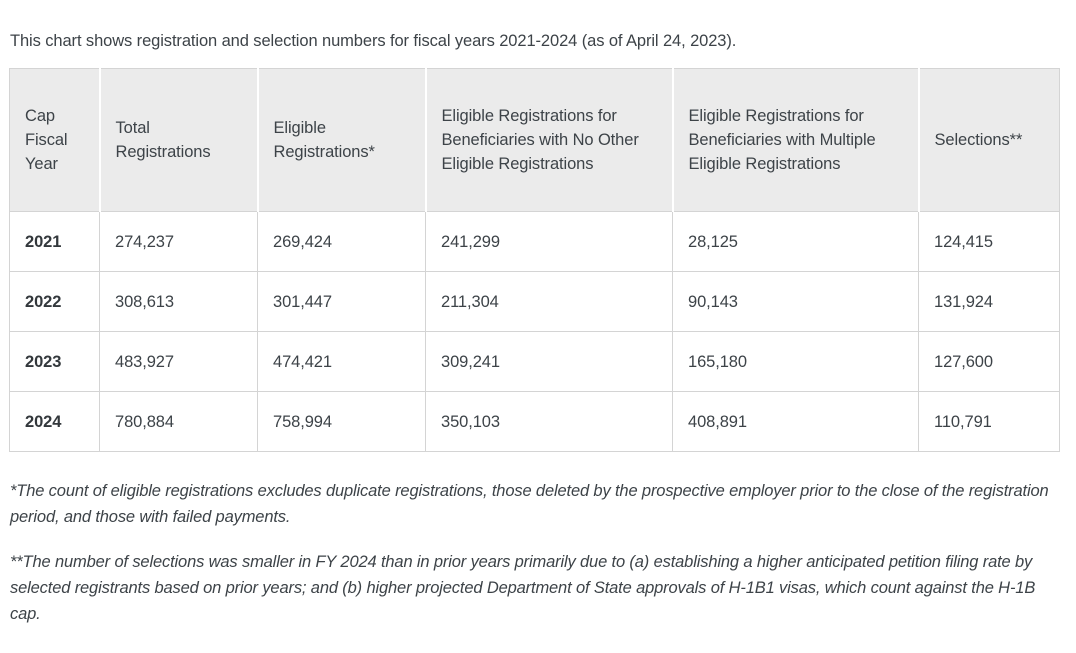  Describe the element at coordinates (178, 301) in the screenshot. I see `cell-total-registrations: 308,613` at that location.